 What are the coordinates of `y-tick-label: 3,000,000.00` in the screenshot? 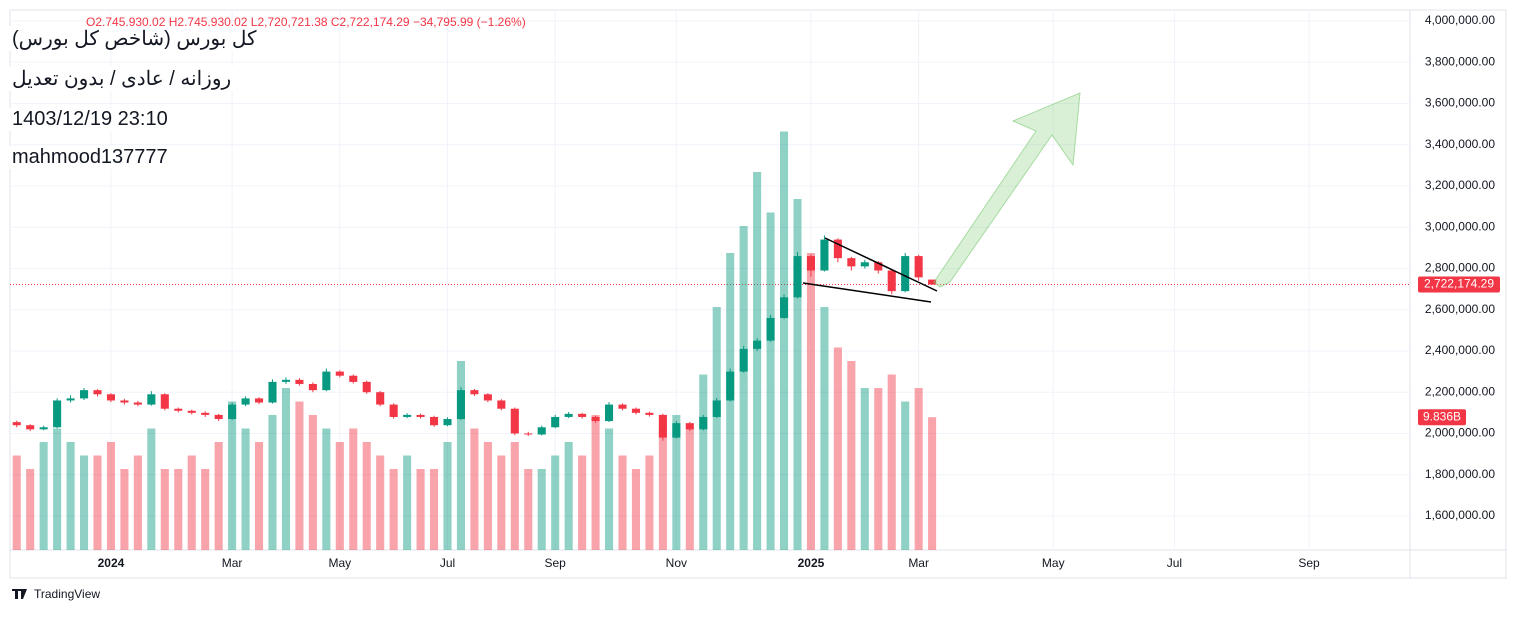 It's located at (1460, 226).